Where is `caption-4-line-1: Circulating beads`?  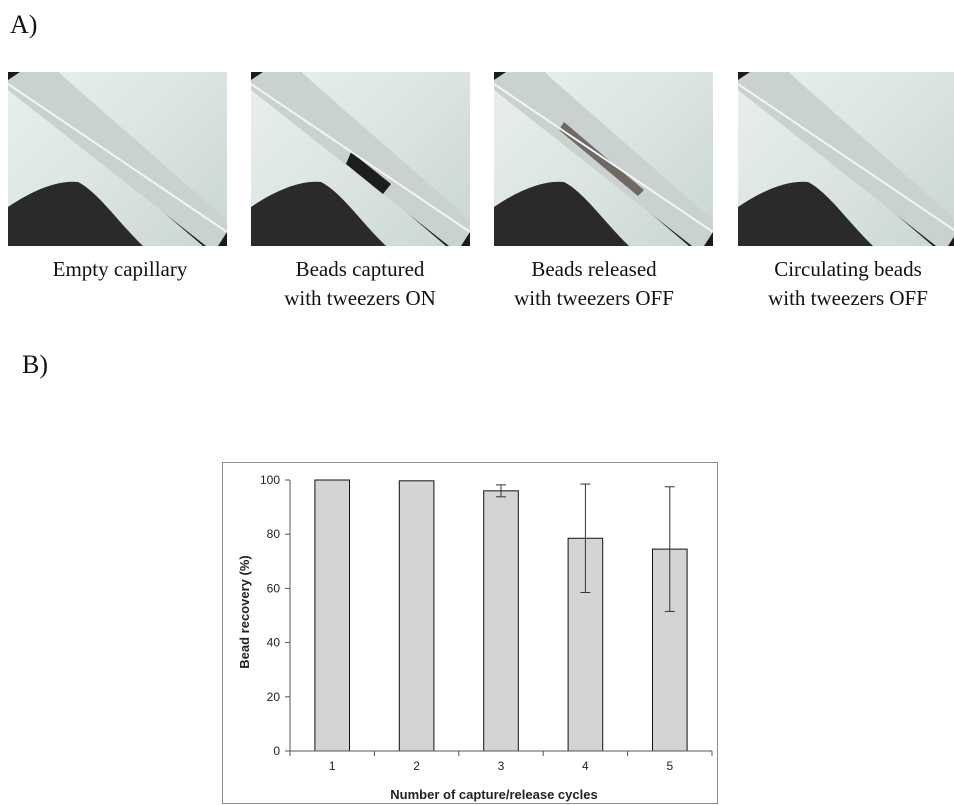
caption-4-line-1: Circulating beads is located at coordinates (848, 269).